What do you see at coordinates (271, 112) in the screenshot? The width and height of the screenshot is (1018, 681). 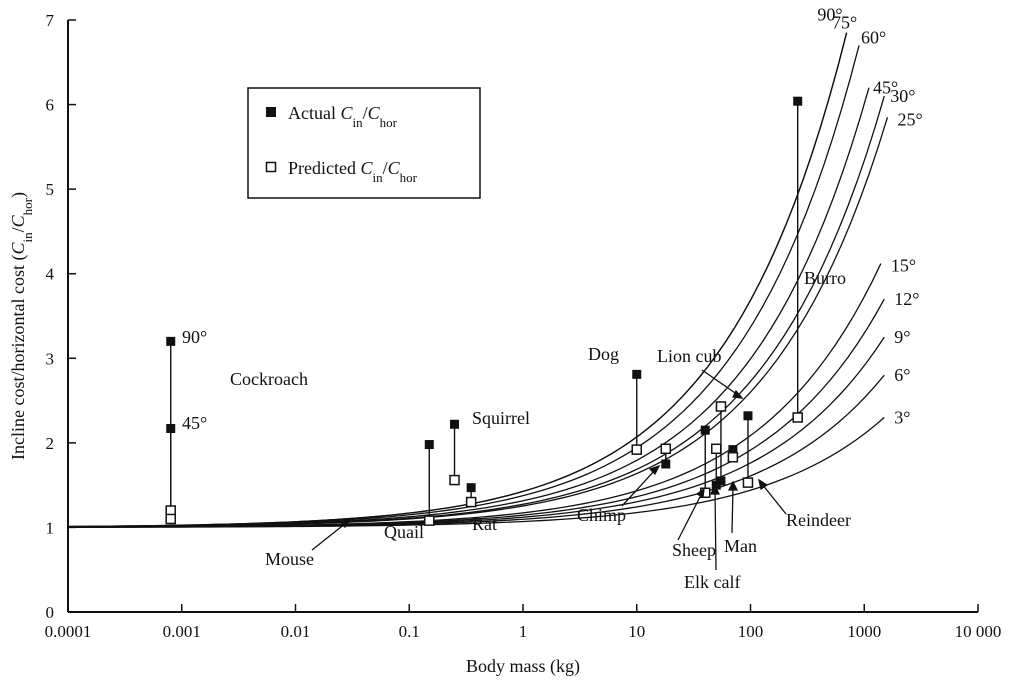 I see `legend-actual-marker` at bounding box center [271, 112].